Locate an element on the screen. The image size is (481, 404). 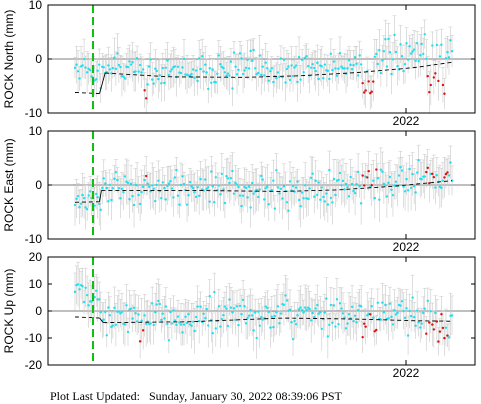
model-offset is located at coordinates (100, 196).